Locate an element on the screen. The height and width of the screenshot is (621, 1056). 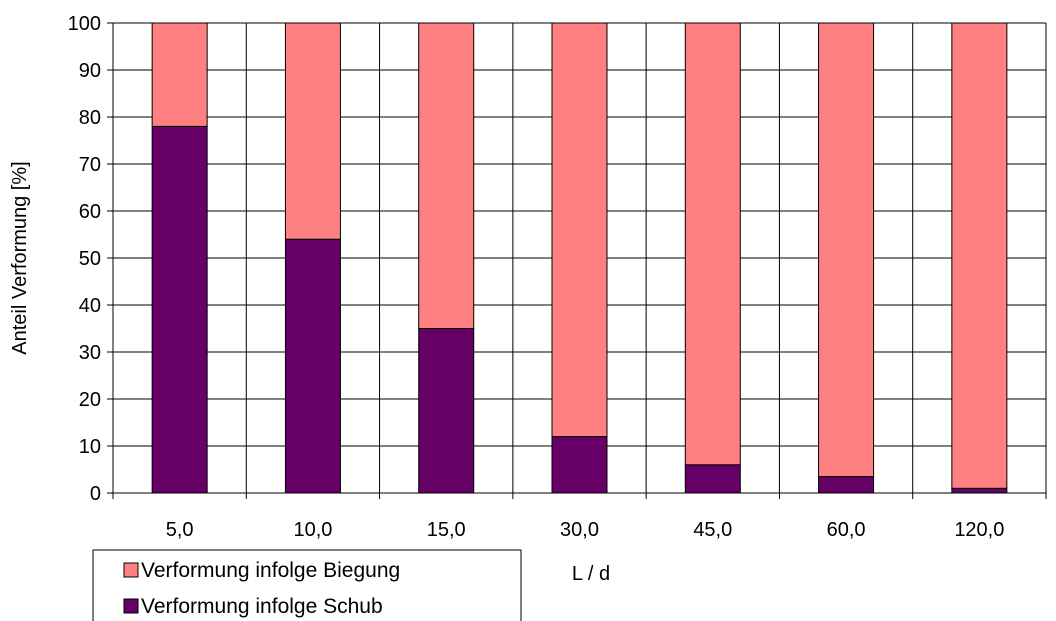
legend-entry-label: Verformung infolge Biegung is located at coordinates (270, 570).